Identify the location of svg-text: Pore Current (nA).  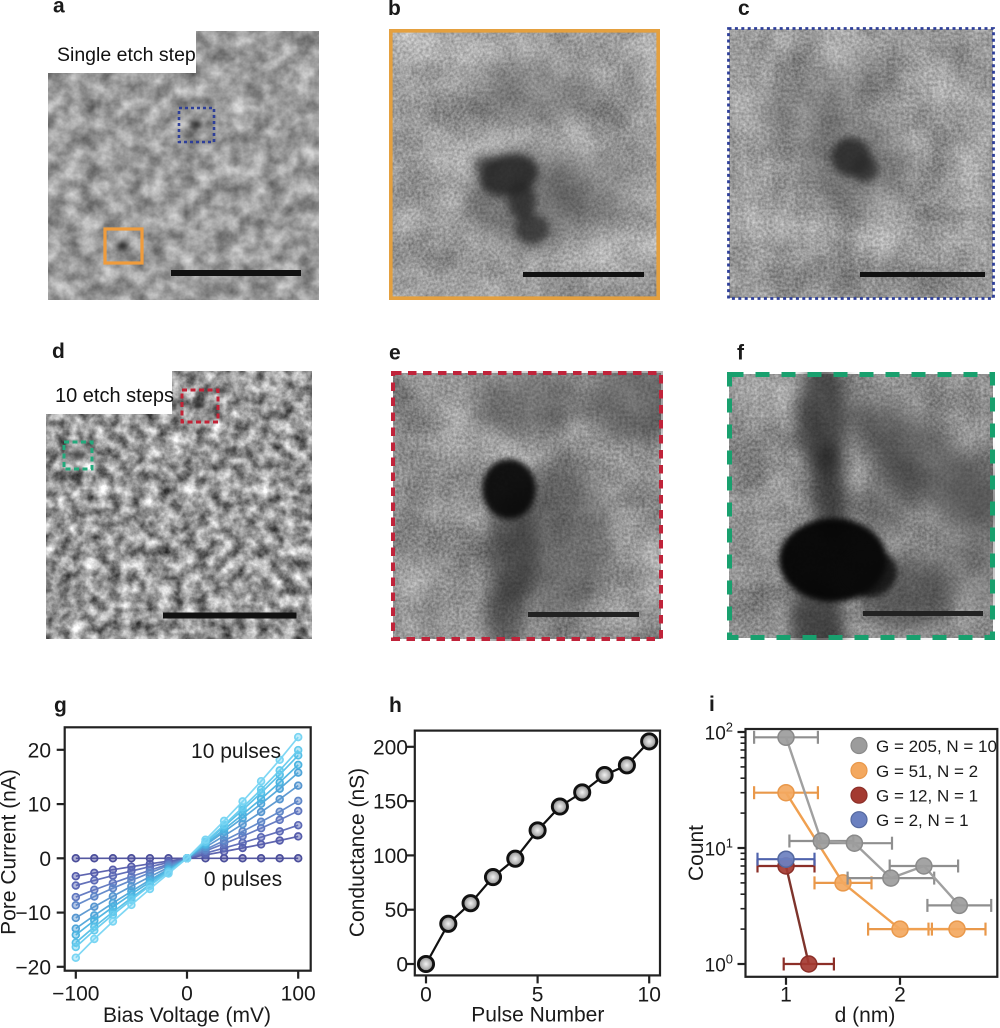
(10, 852).